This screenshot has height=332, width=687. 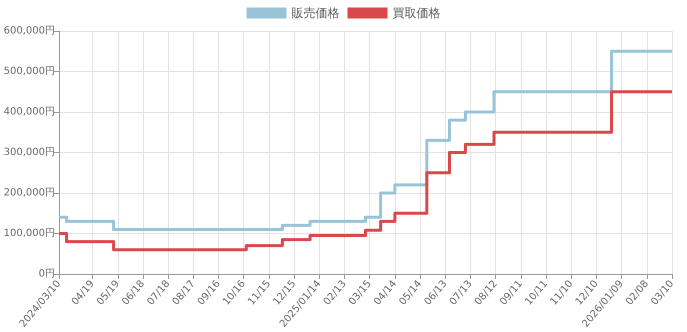 I want to click on y-tick-label: 200,000円, so click(x=29, y=193).